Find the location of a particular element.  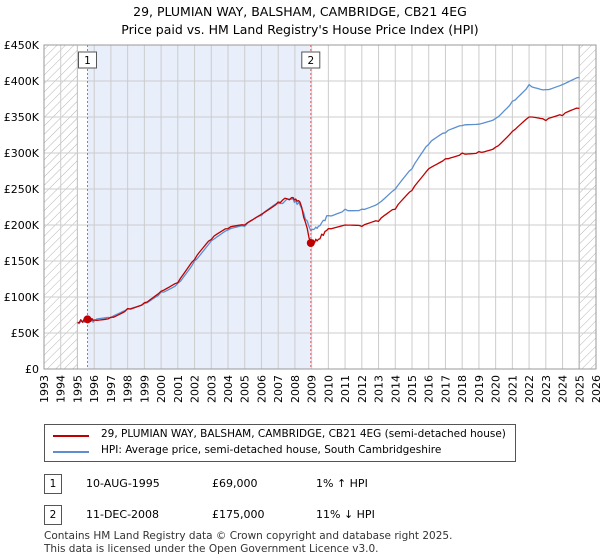

sale-number-badge: 1 is located at coordinates (53, 484).